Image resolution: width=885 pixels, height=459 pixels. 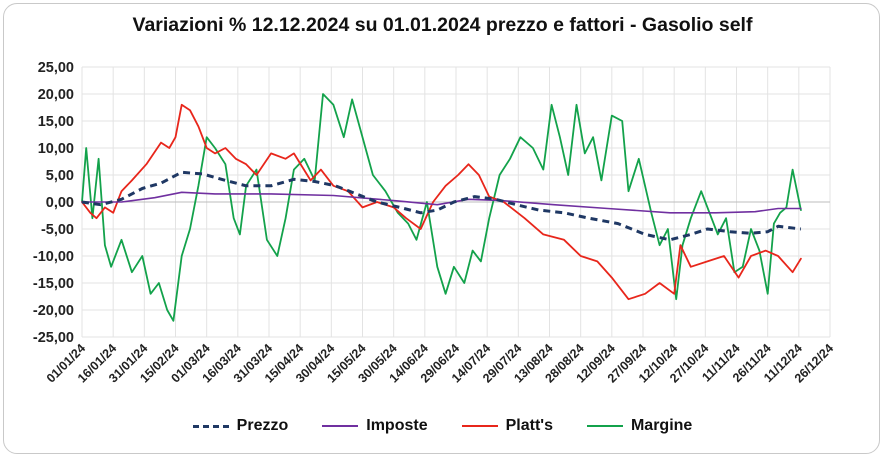 I want to click on y-tick-label: -25,00, so click(x=53, y=338).